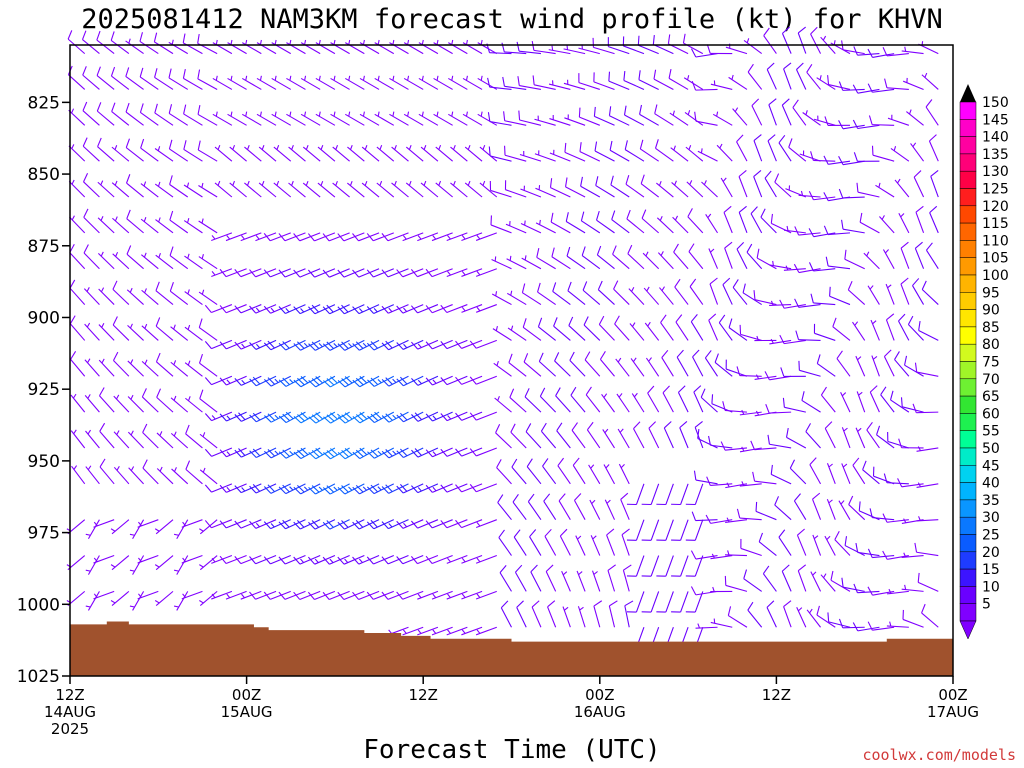 The image size is (1024, 768). Describe the element at coordinates (38, 677) in the screenshot. I see `y-tick-label: 1025` at that location.